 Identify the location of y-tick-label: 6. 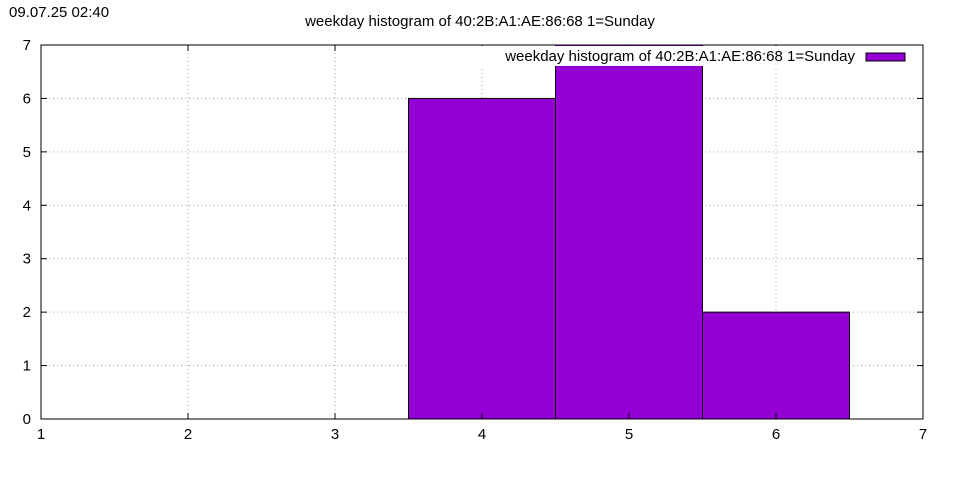
(27, 98).